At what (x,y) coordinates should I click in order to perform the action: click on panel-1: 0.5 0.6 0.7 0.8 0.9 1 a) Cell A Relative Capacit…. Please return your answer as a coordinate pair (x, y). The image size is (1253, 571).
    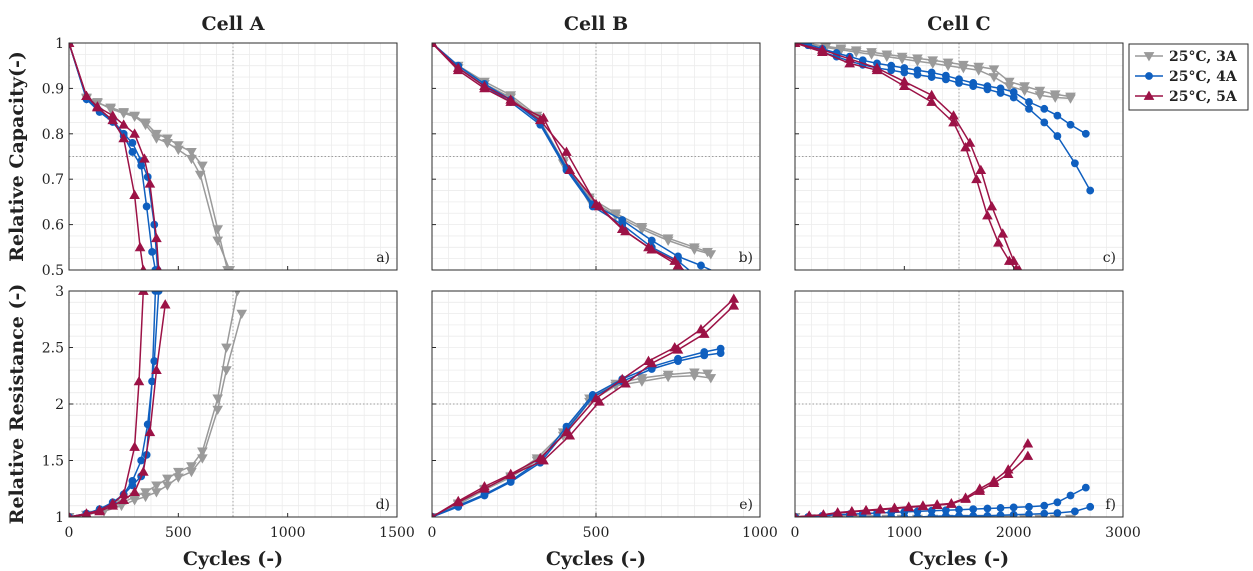
    Looking at the image, I should click on (202, 146).